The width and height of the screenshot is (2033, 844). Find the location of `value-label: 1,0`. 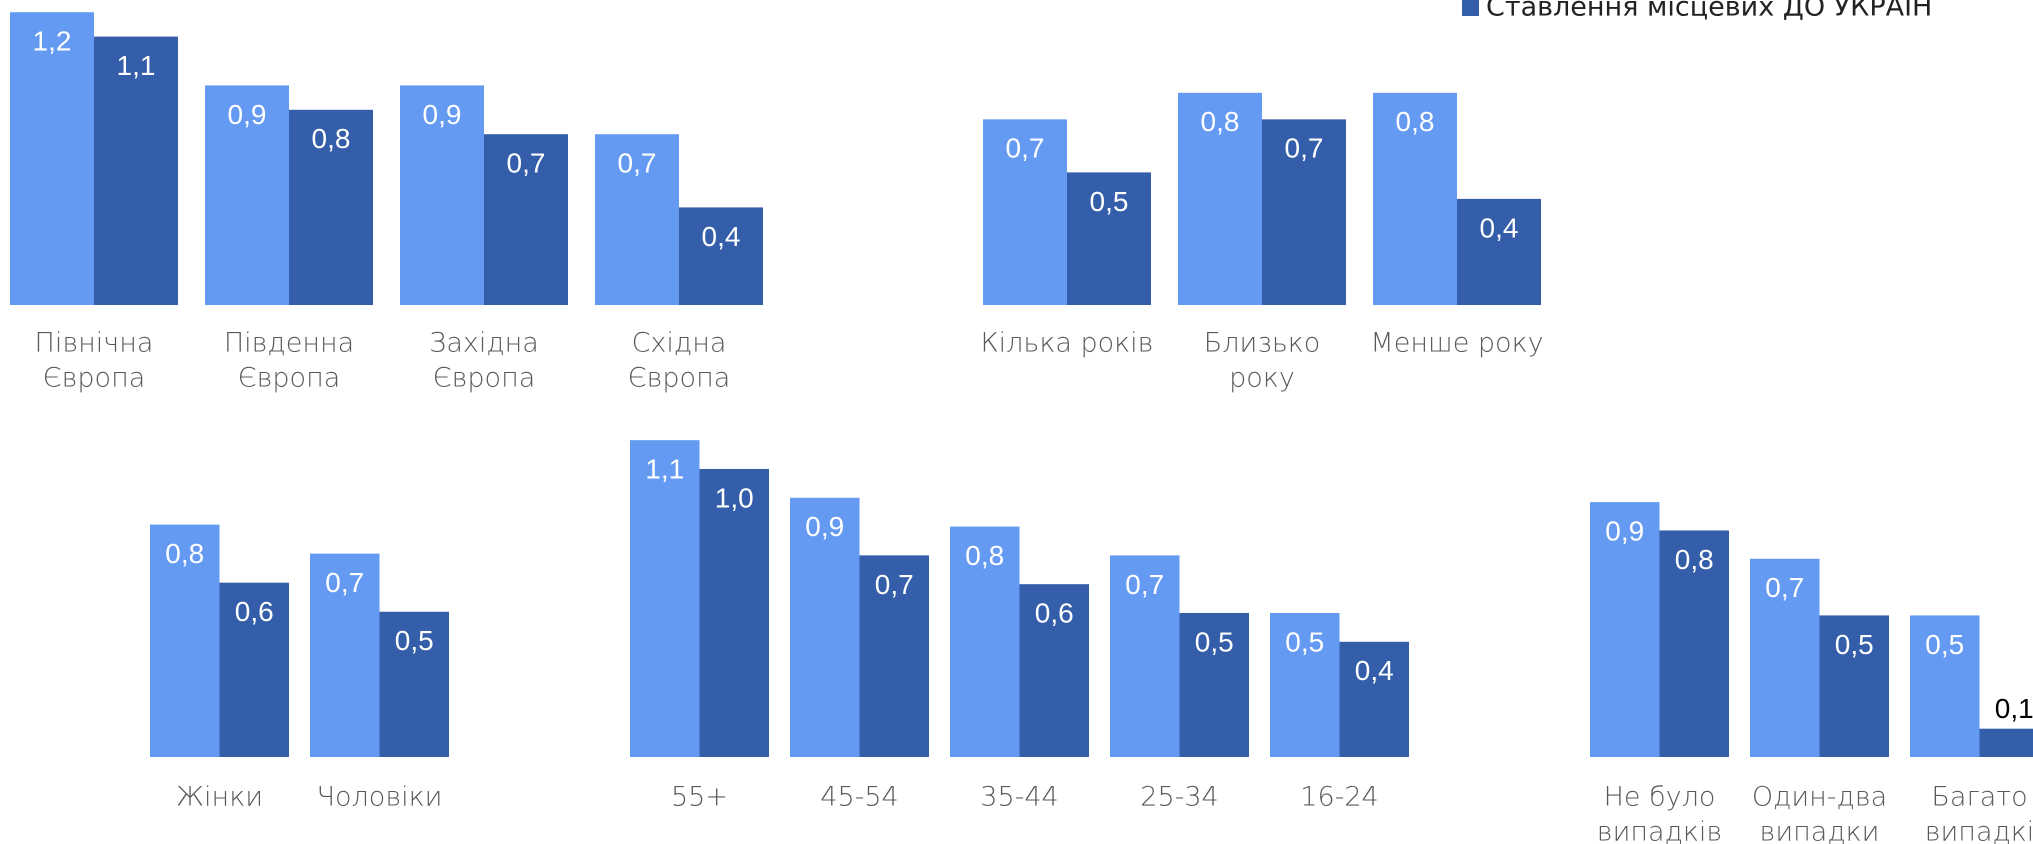

value-label: 1,0 is located at coordinates (734, 497).